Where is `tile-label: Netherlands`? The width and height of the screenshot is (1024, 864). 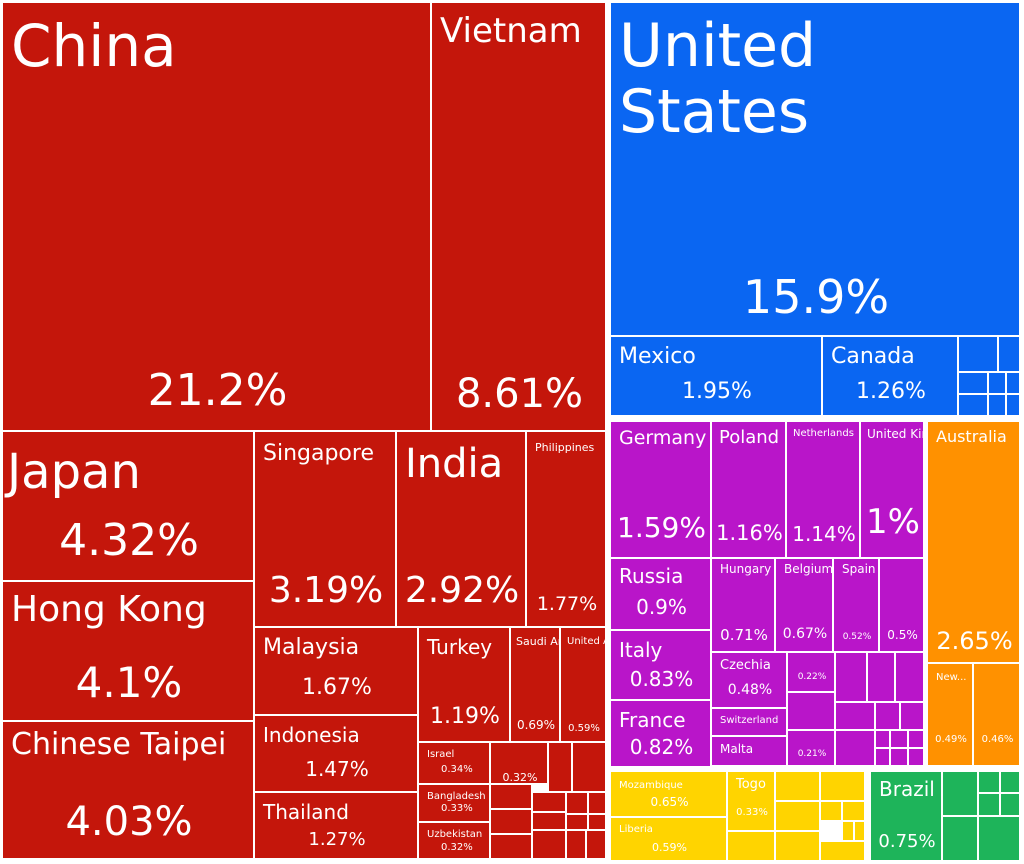
tile-label: Netherlands is located at coordinates (823, 433).